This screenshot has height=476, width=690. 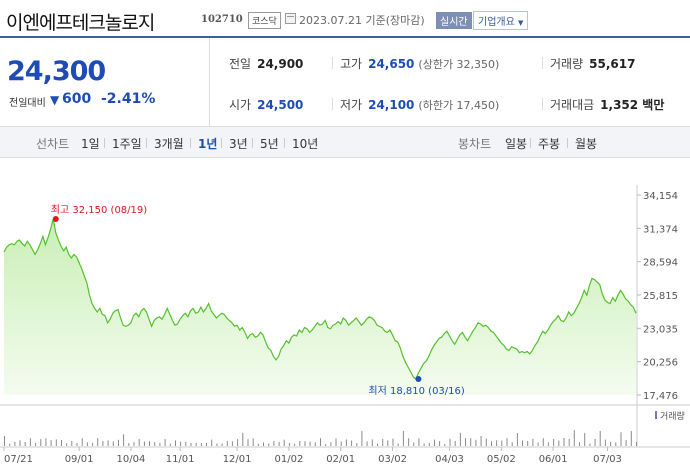 What do you see at coordinates (418, 379) in the screenshot?
I see `low-marker` at bounding box center [418, 379].